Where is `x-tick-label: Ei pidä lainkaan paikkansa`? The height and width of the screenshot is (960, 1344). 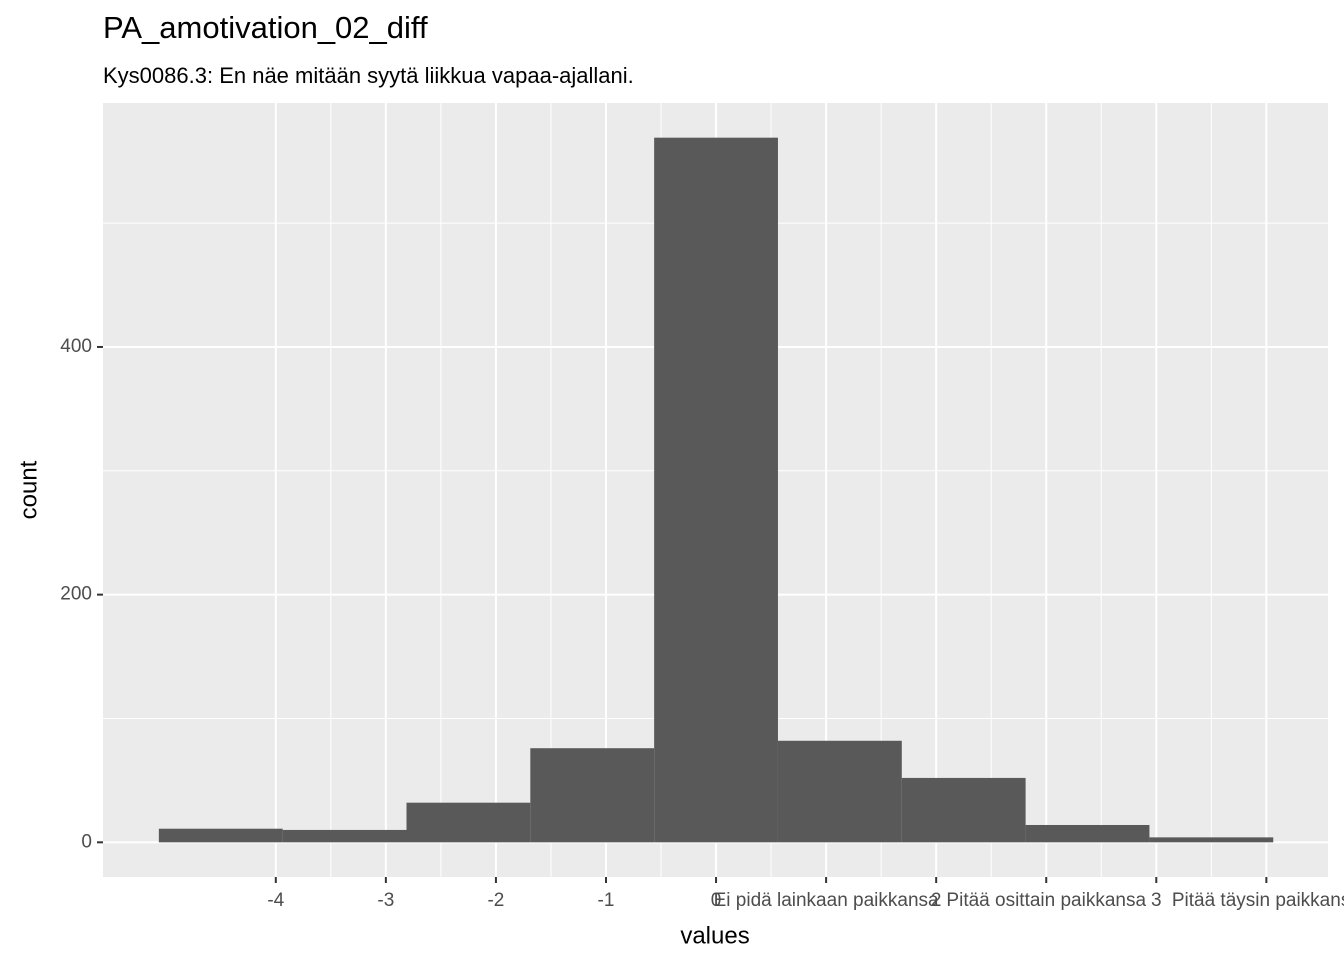 x-tick-label: Ei pidä lainkaan paikkansa is located at coordinates (826, 900).